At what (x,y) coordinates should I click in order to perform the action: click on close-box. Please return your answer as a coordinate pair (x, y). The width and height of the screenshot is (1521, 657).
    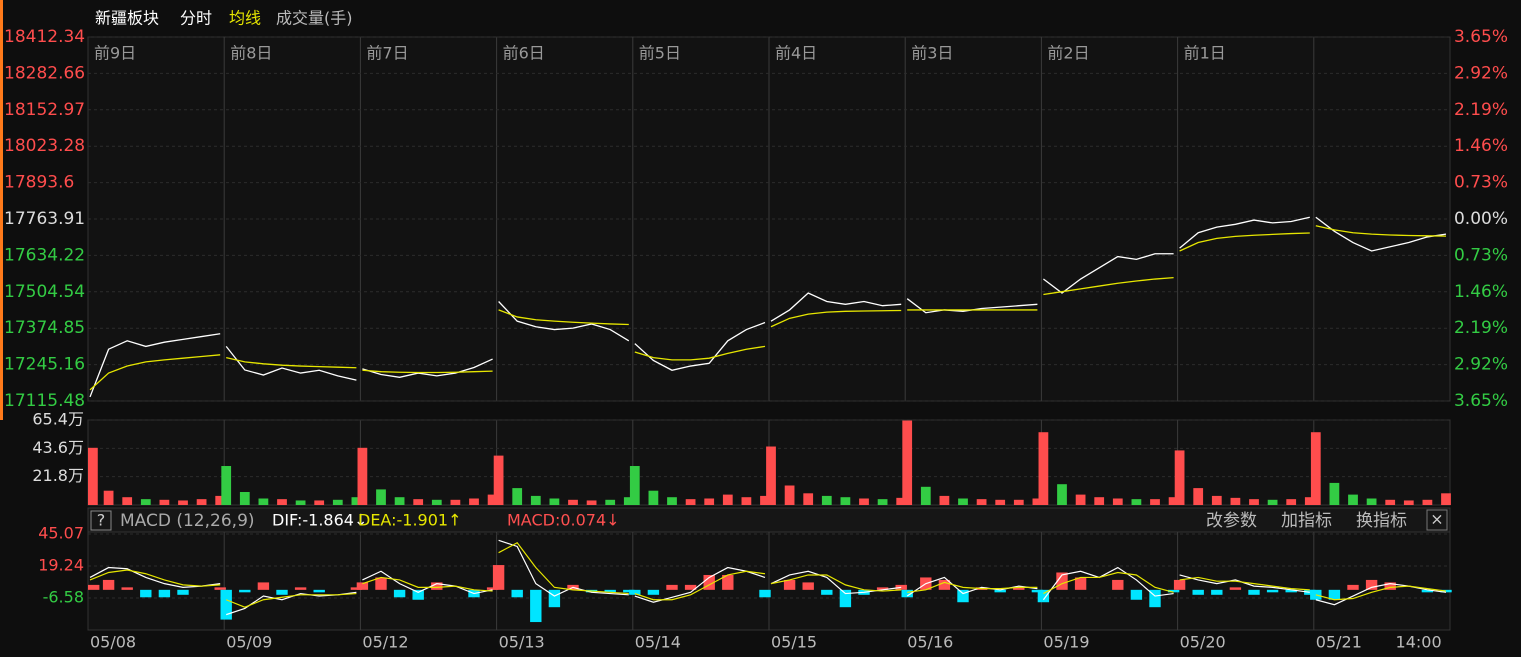
    Looking at the image, I should click on (1437, 520).